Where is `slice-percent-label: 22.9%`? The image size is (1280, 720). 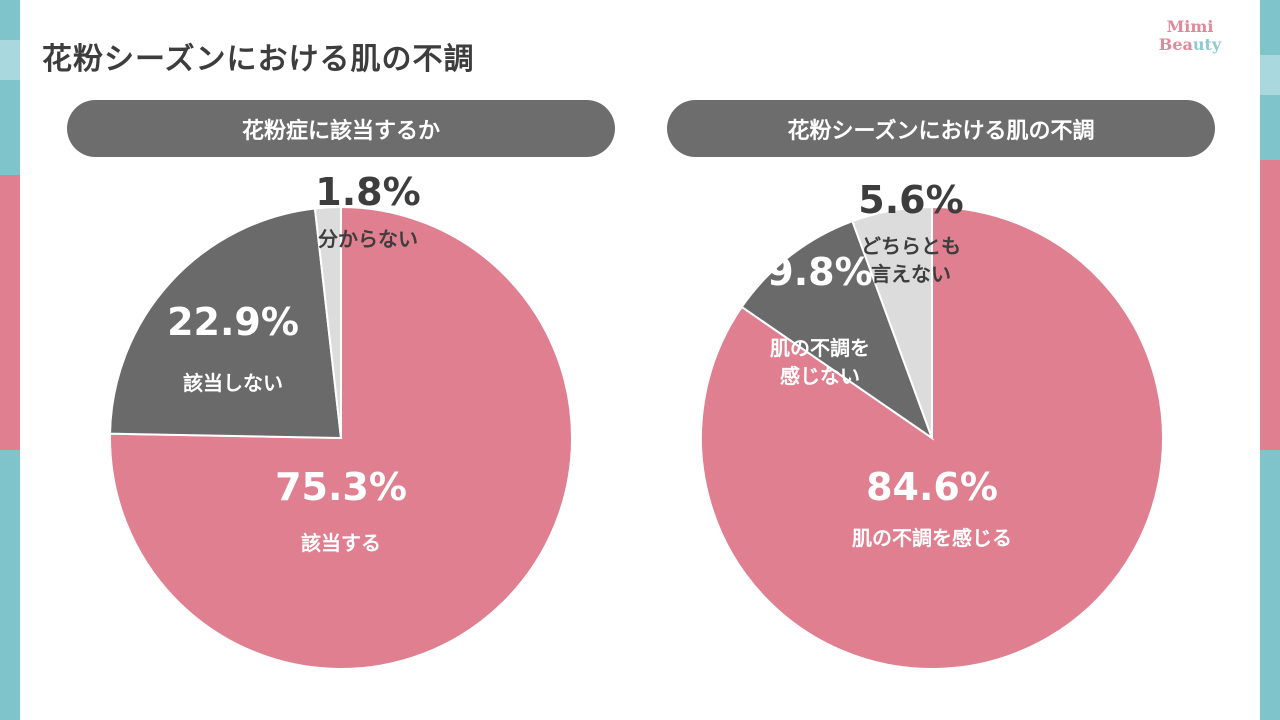
slice-percent-label: 22.9% is located at coordinates (233, 322).